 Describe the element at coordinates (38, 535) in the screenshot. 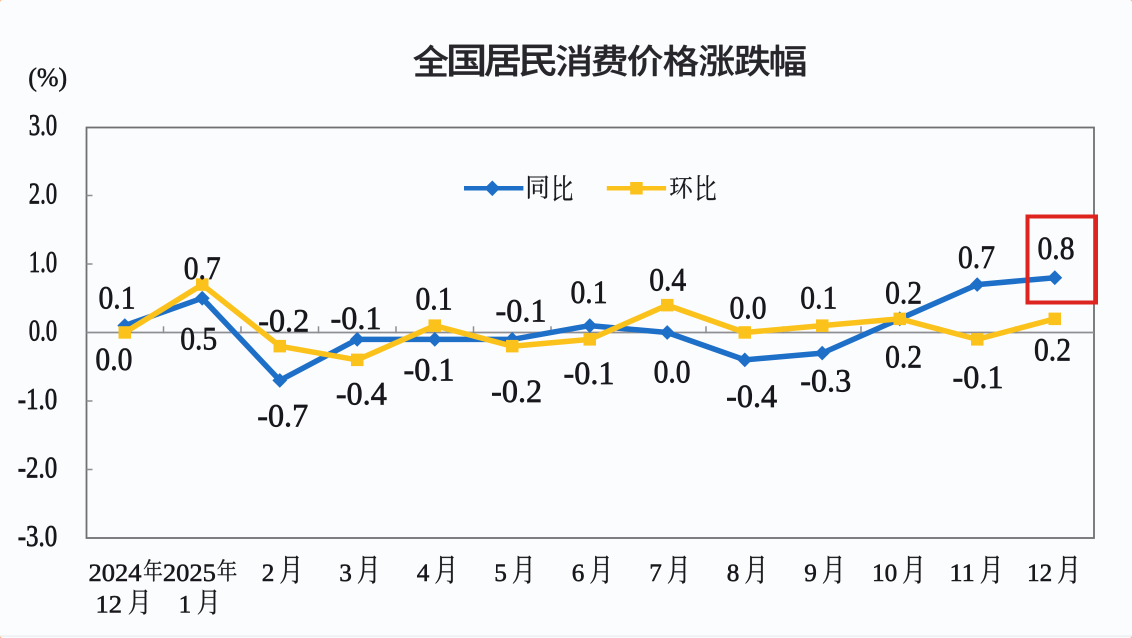

I see `svg-text: -3.0` at that location.